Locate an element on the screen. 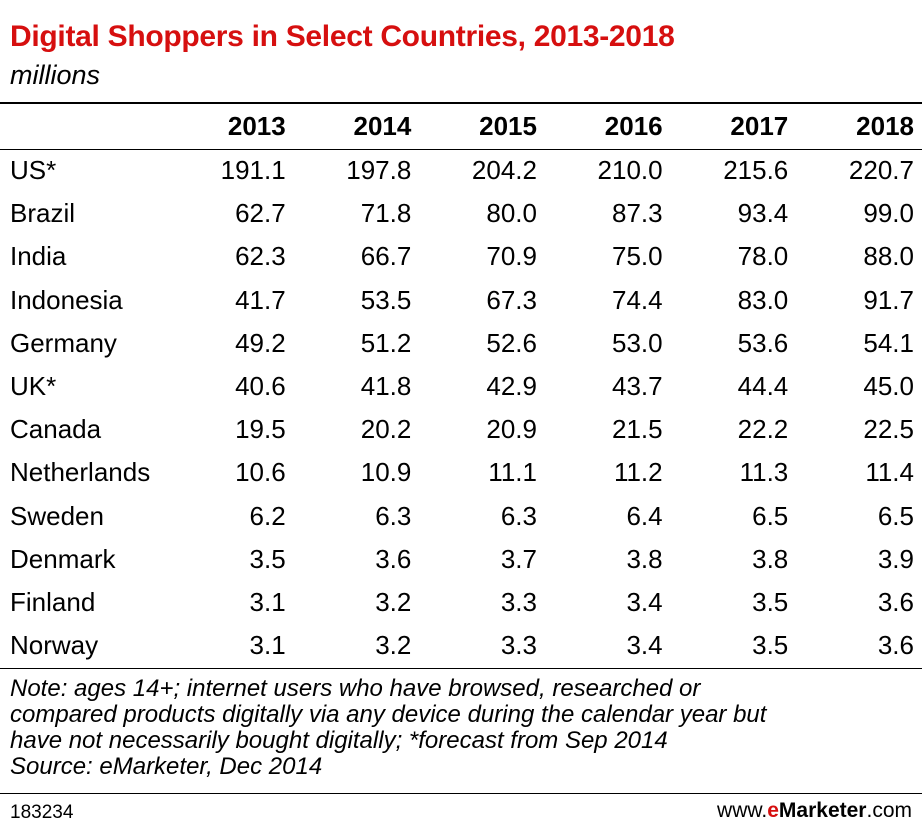 The width and height of the screenshot is (922, 836). top-rule is located at coordinates (461, 103).